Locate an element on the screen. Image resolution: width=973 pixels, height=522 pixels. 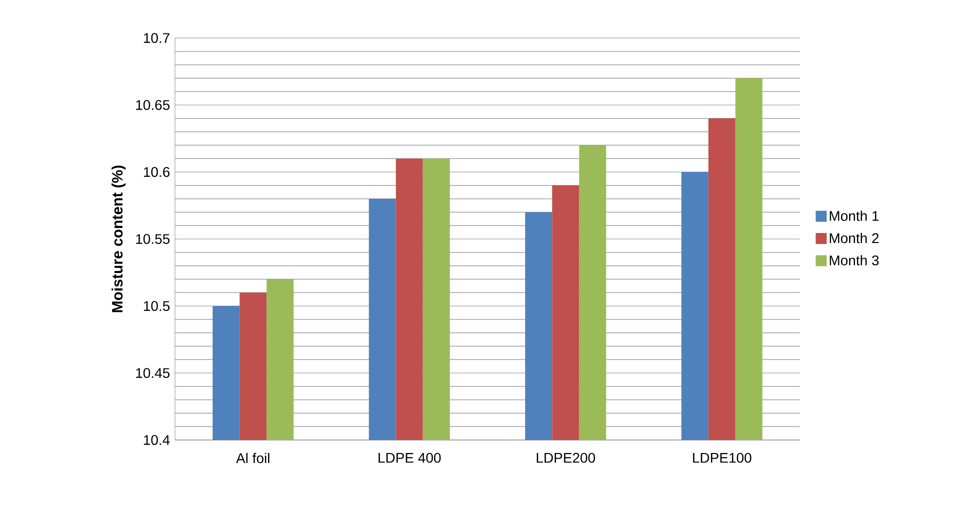
x-tick-label: Al foil is located at coordinates (253, 458).